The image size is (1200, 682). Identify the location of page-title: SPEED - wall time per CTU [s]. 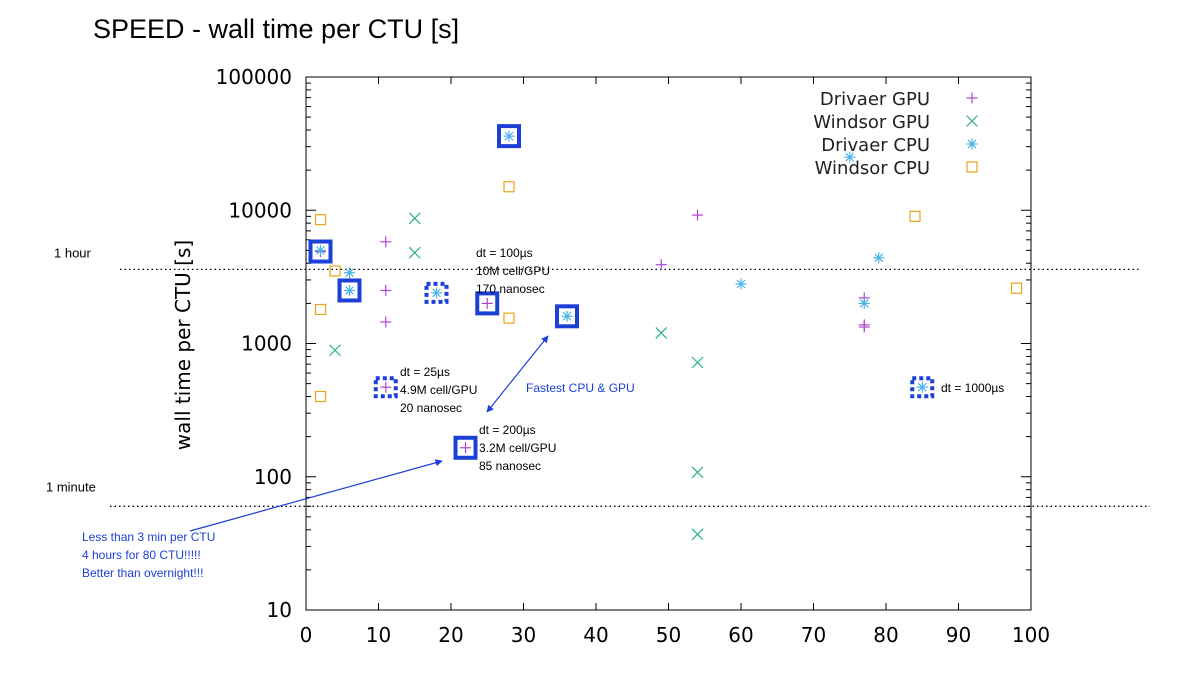
(276, 29).